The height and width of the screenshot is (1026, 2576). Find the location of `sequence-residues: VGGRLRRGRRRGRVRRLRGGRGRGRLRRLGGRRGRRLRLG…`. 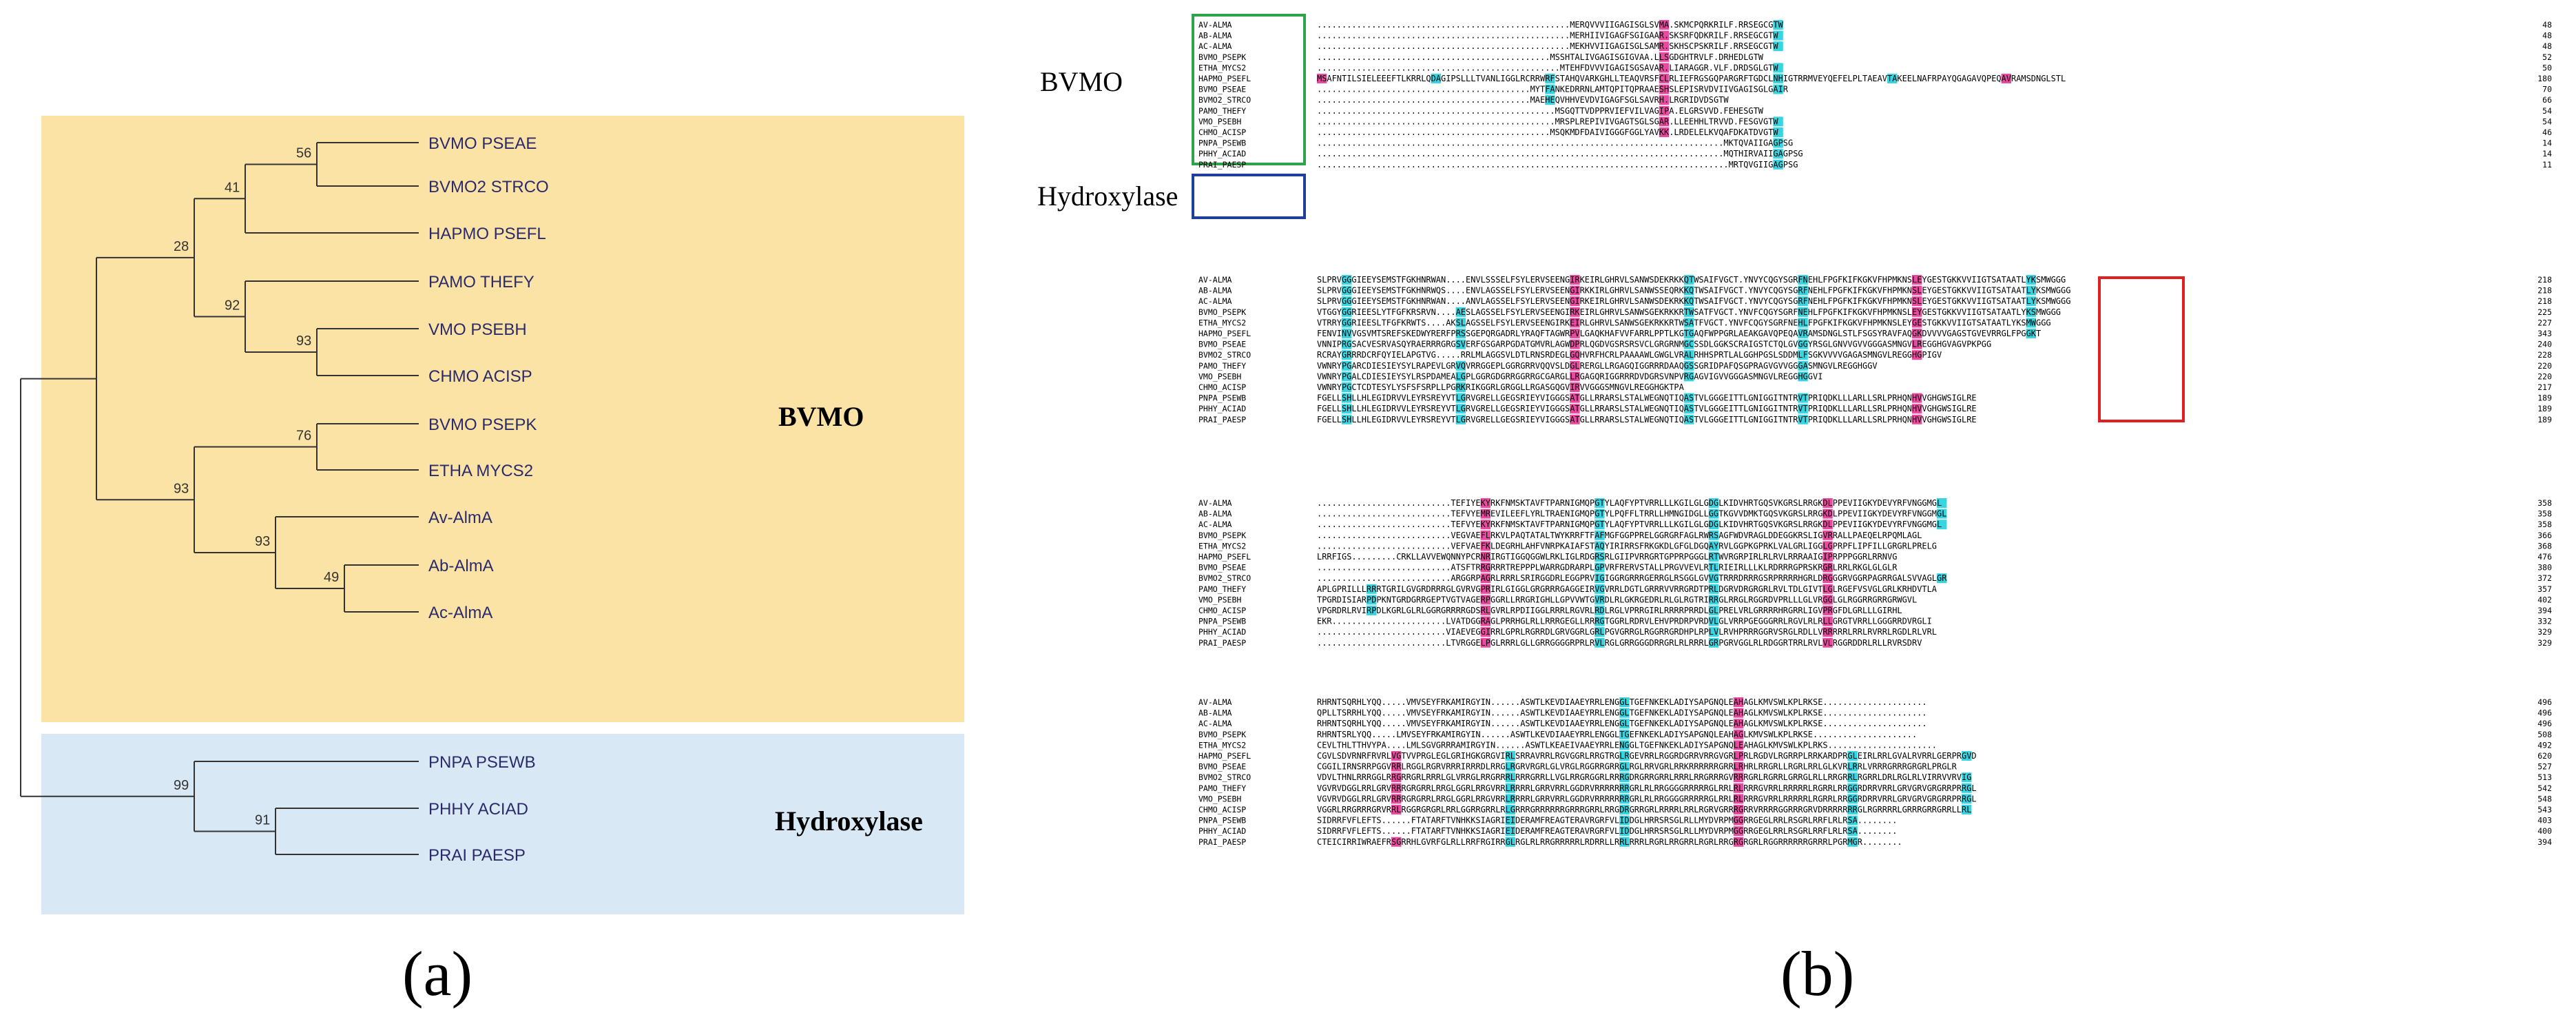

sequence-residues: VGGRLRRGRRRGRVRRLRGGRGRGRLRRLGGRRGRRLRLG… is located at coordinates (1644, 809).